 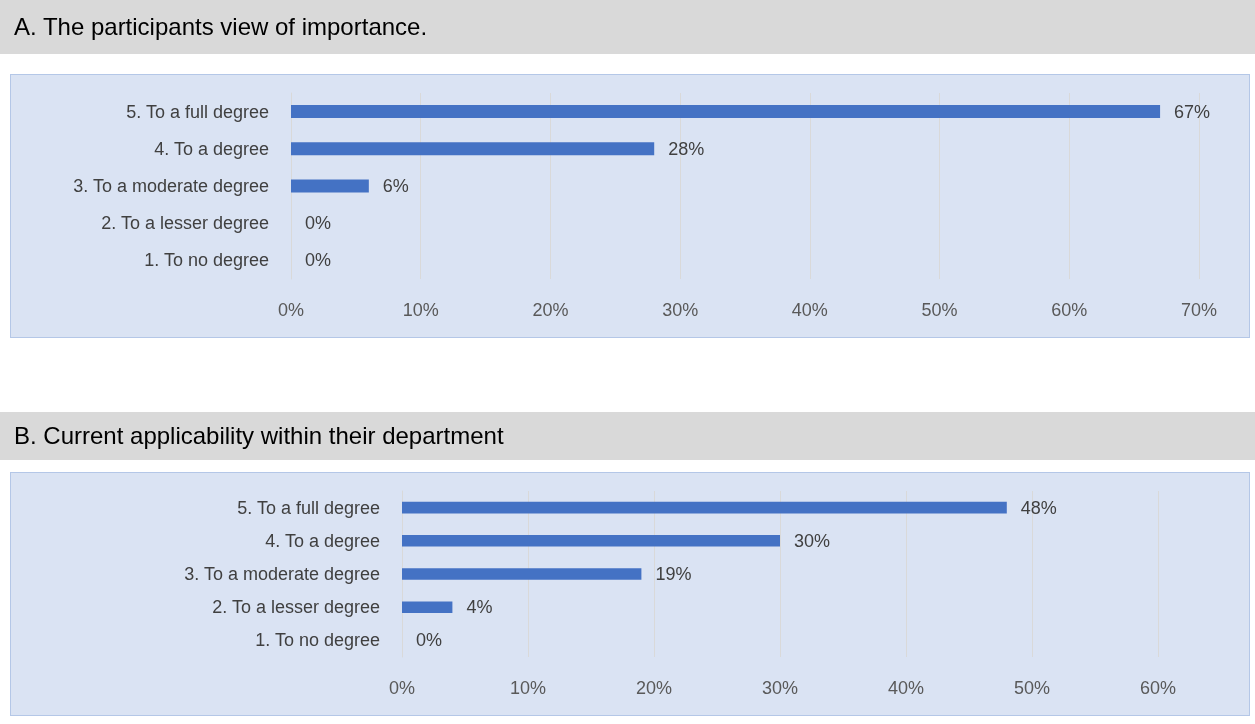 I want to click on data-label: 28%, so click(x=686, y=148).